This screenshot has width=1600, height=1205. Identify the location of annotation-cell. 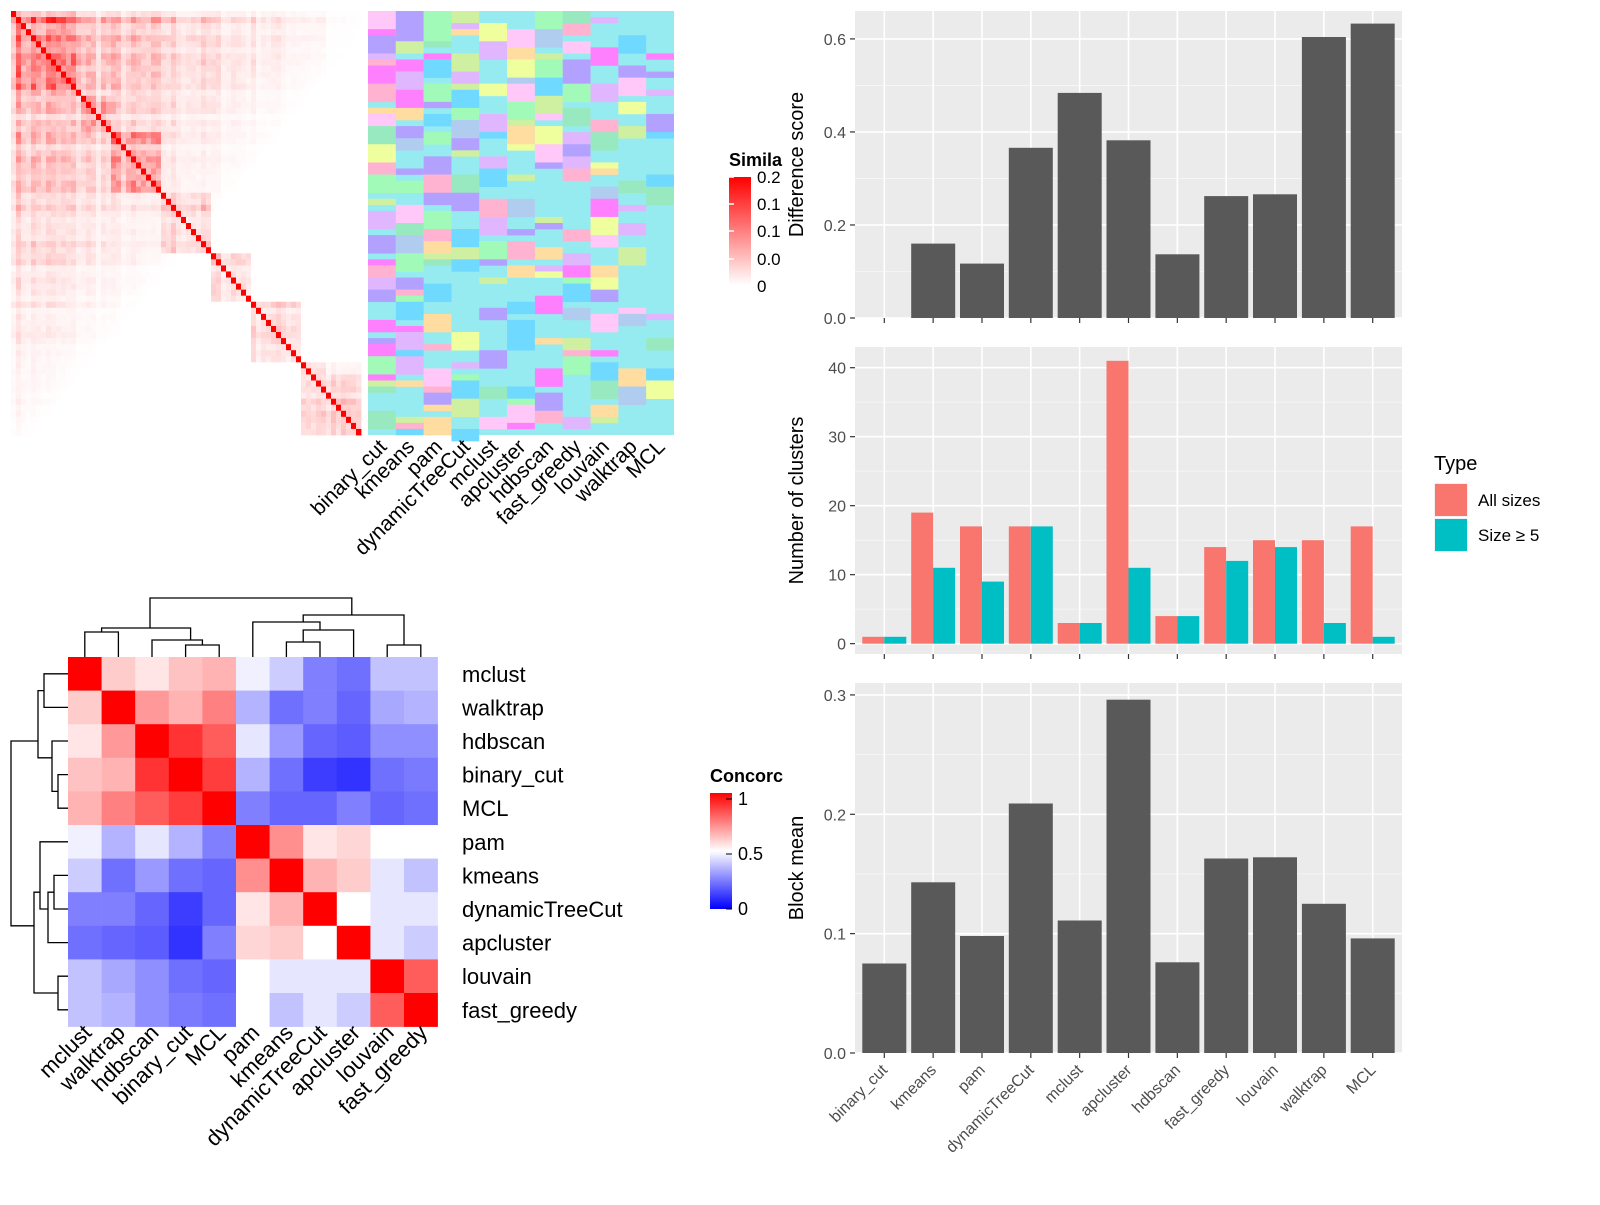
(409, 114).